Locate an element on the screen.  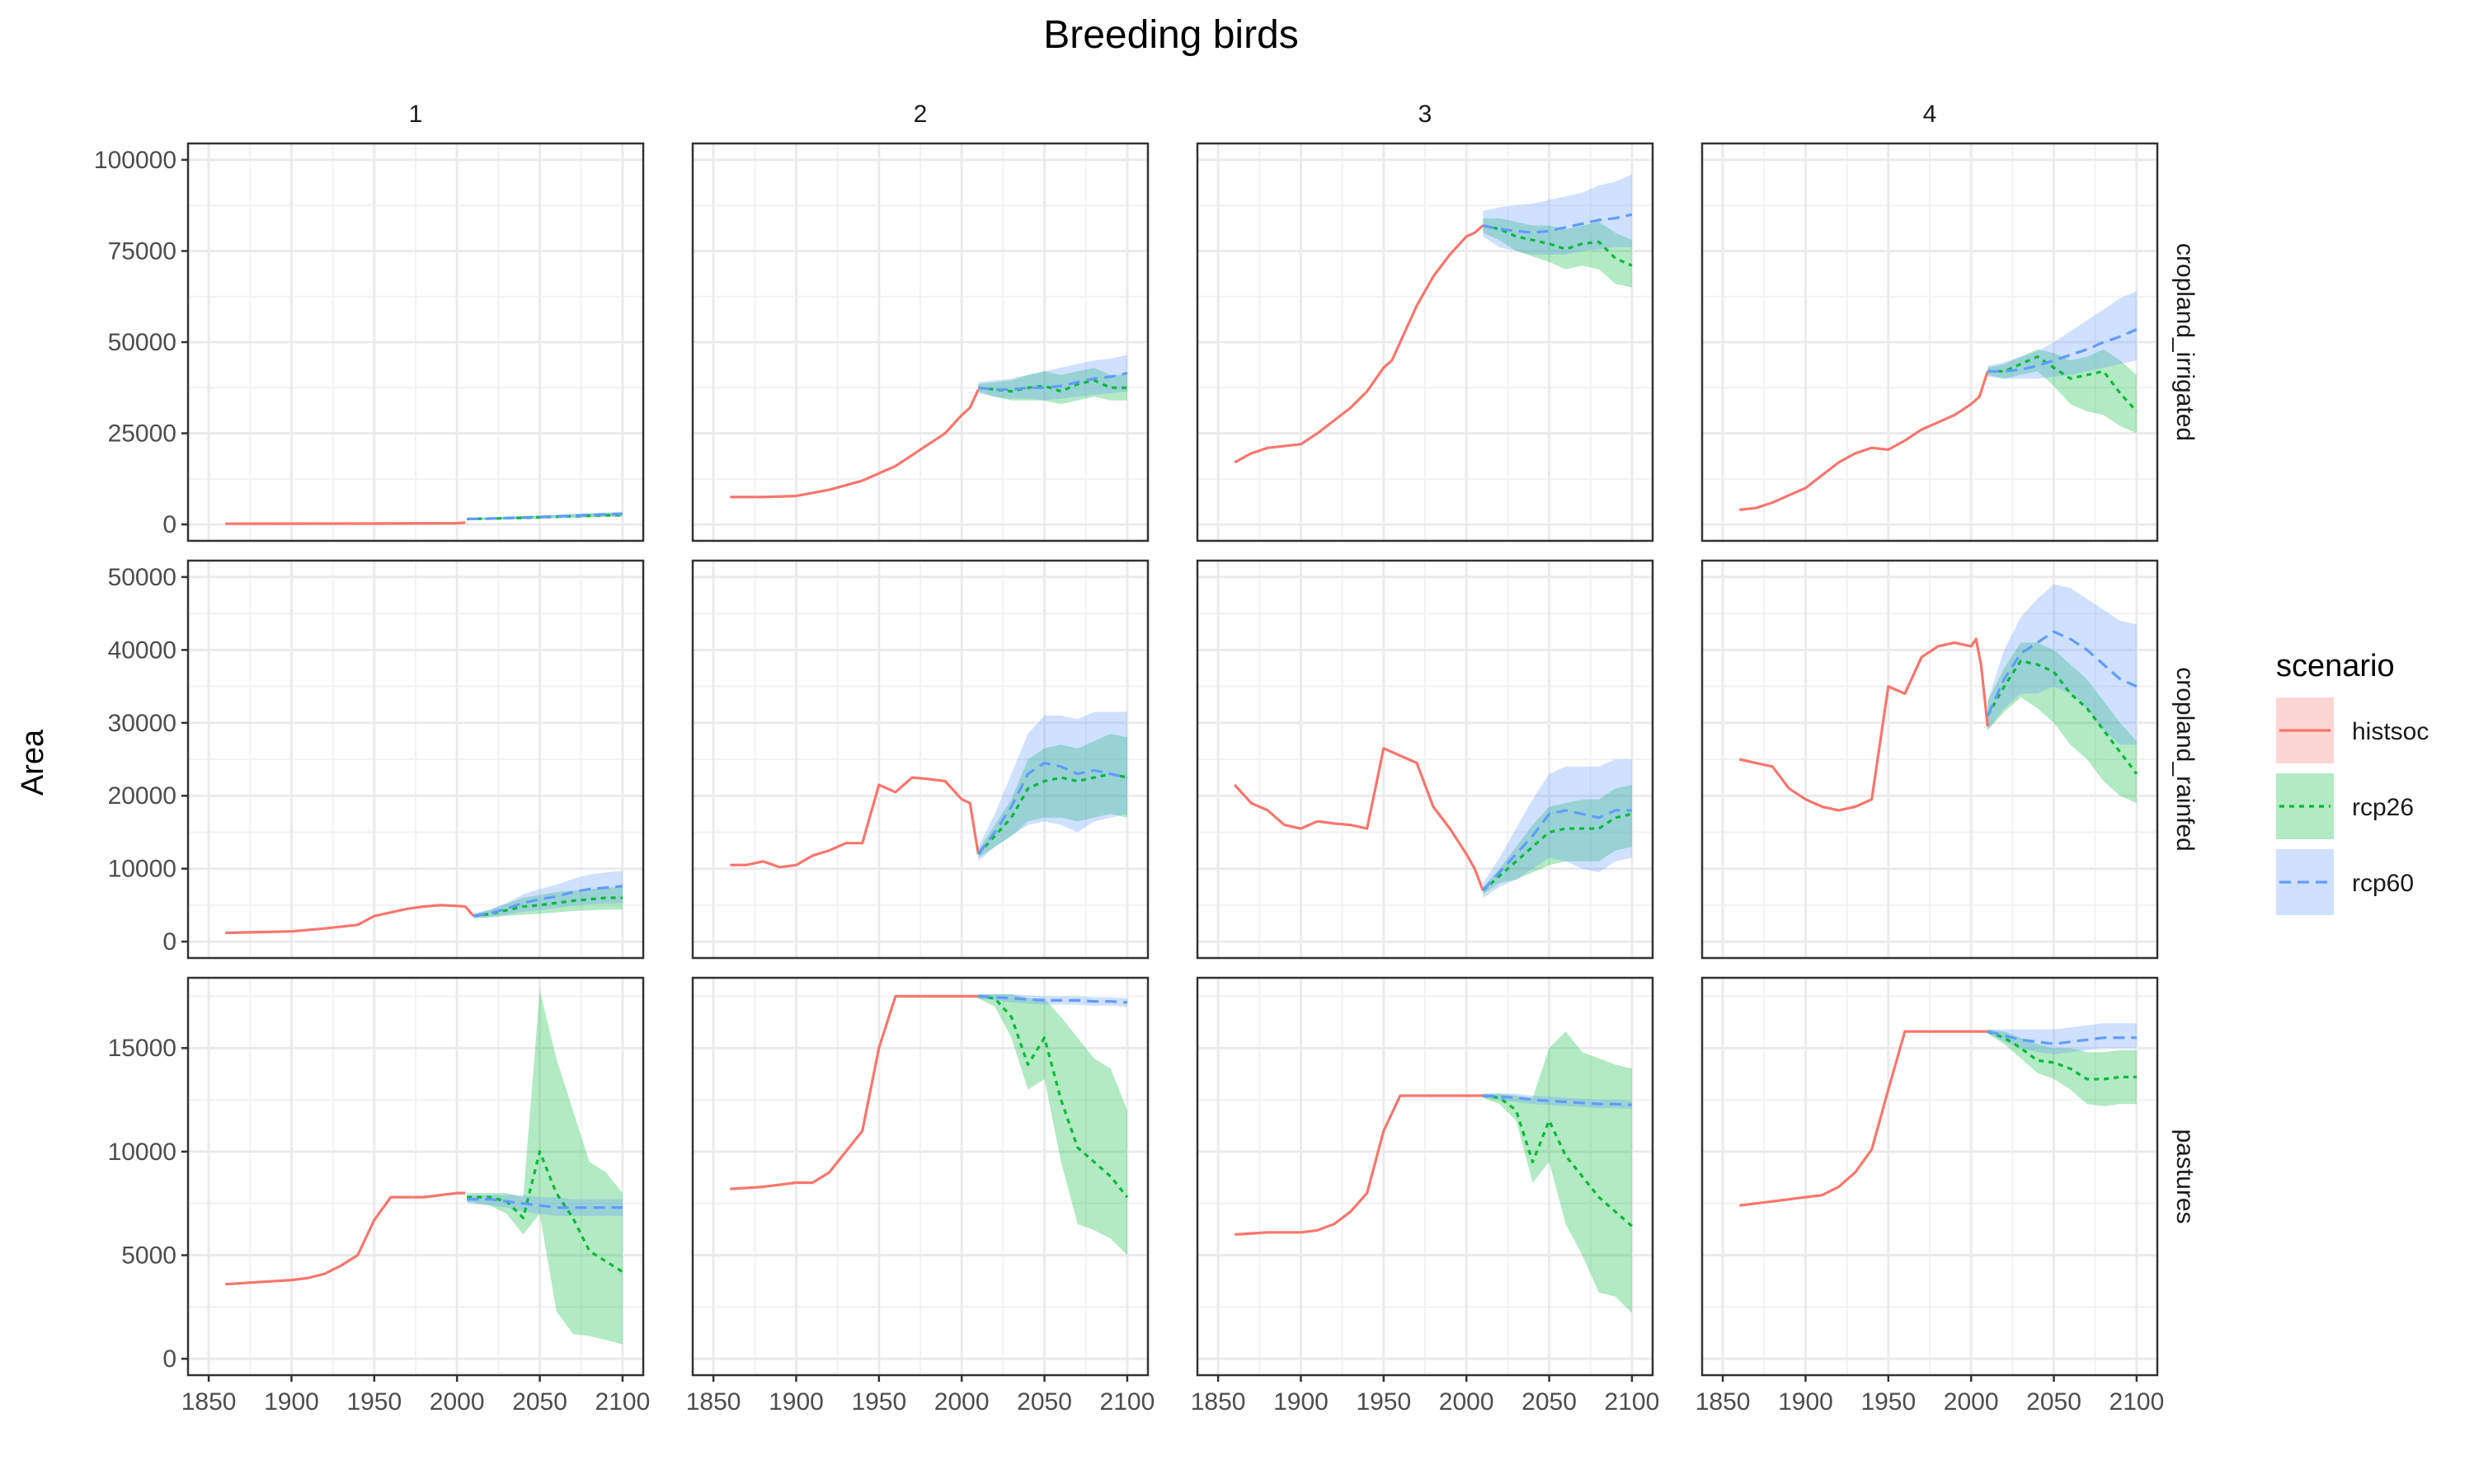
facet-column-label: 1 is located at coordinates (416, 114).